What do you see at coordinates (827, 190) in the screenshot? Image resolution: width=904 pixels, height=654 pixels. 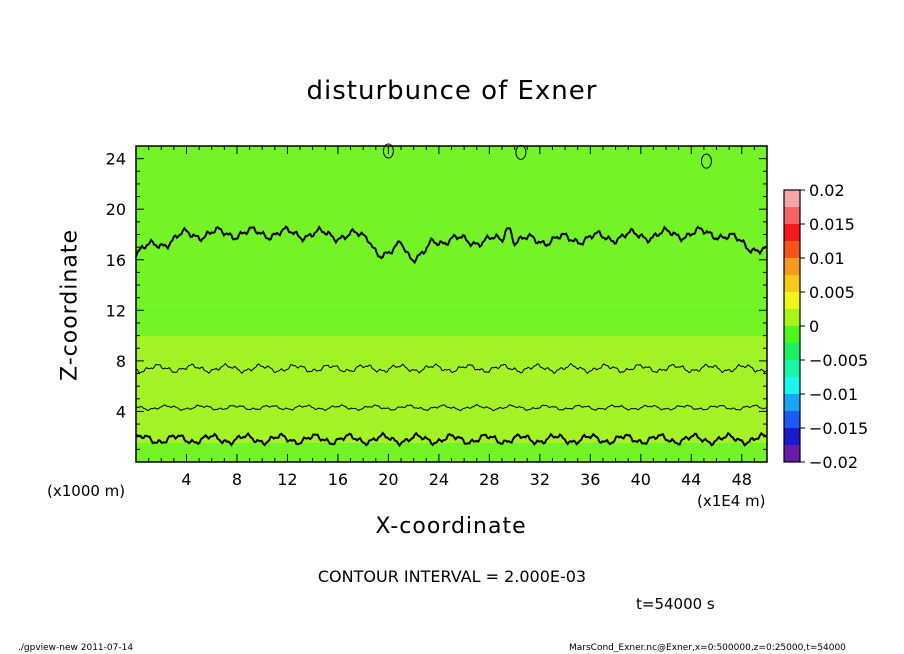 I see `colorbar-tick-label: 0.02` at bounding box center [827, 190].